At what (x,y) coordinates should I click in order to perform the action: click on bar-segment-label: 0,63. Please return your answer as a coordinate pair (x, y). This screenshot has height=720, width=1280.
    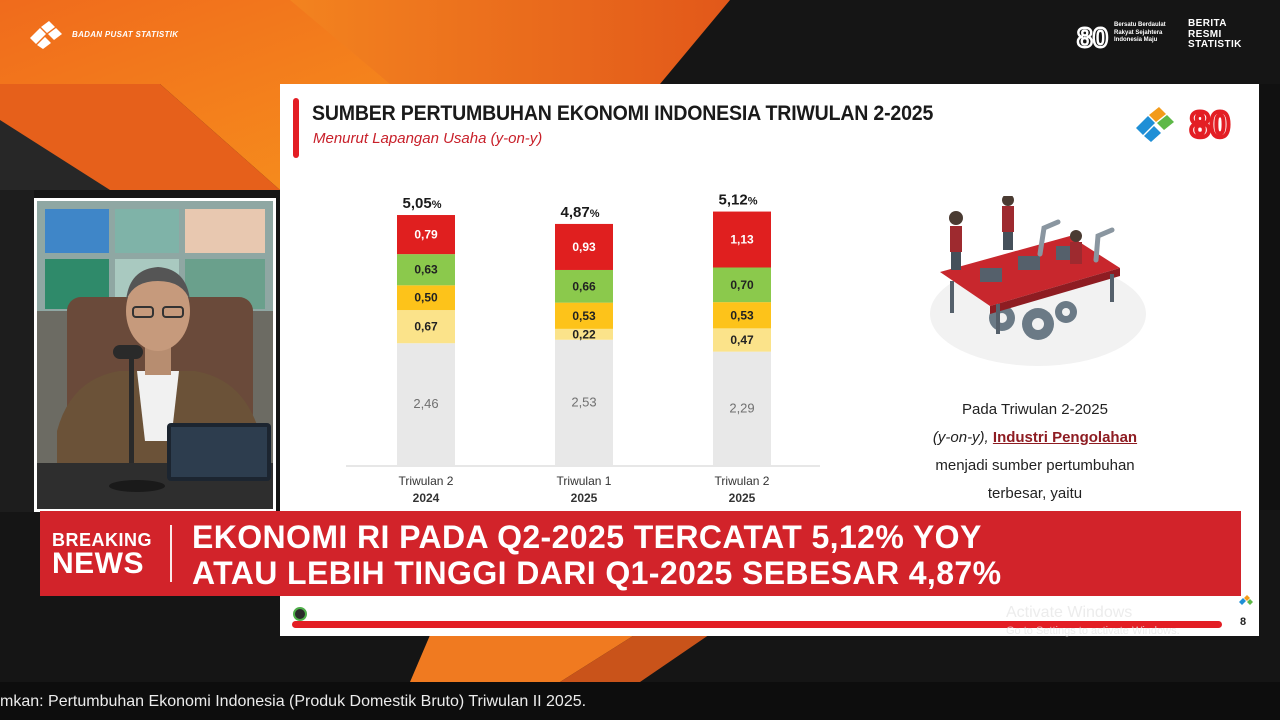
    Looking at the image, I should click on (426, 270).